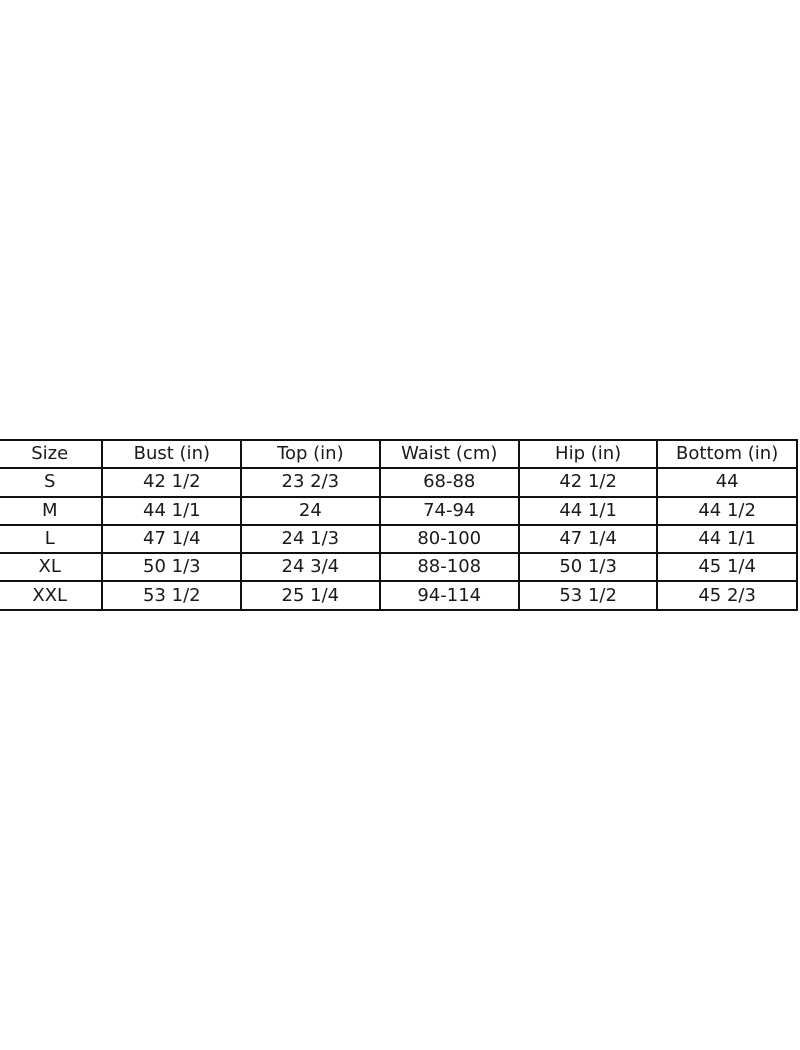  Describe the element at coordinates (449, 510) in the screenshot. I see `table-cell: 74-94` at that location.